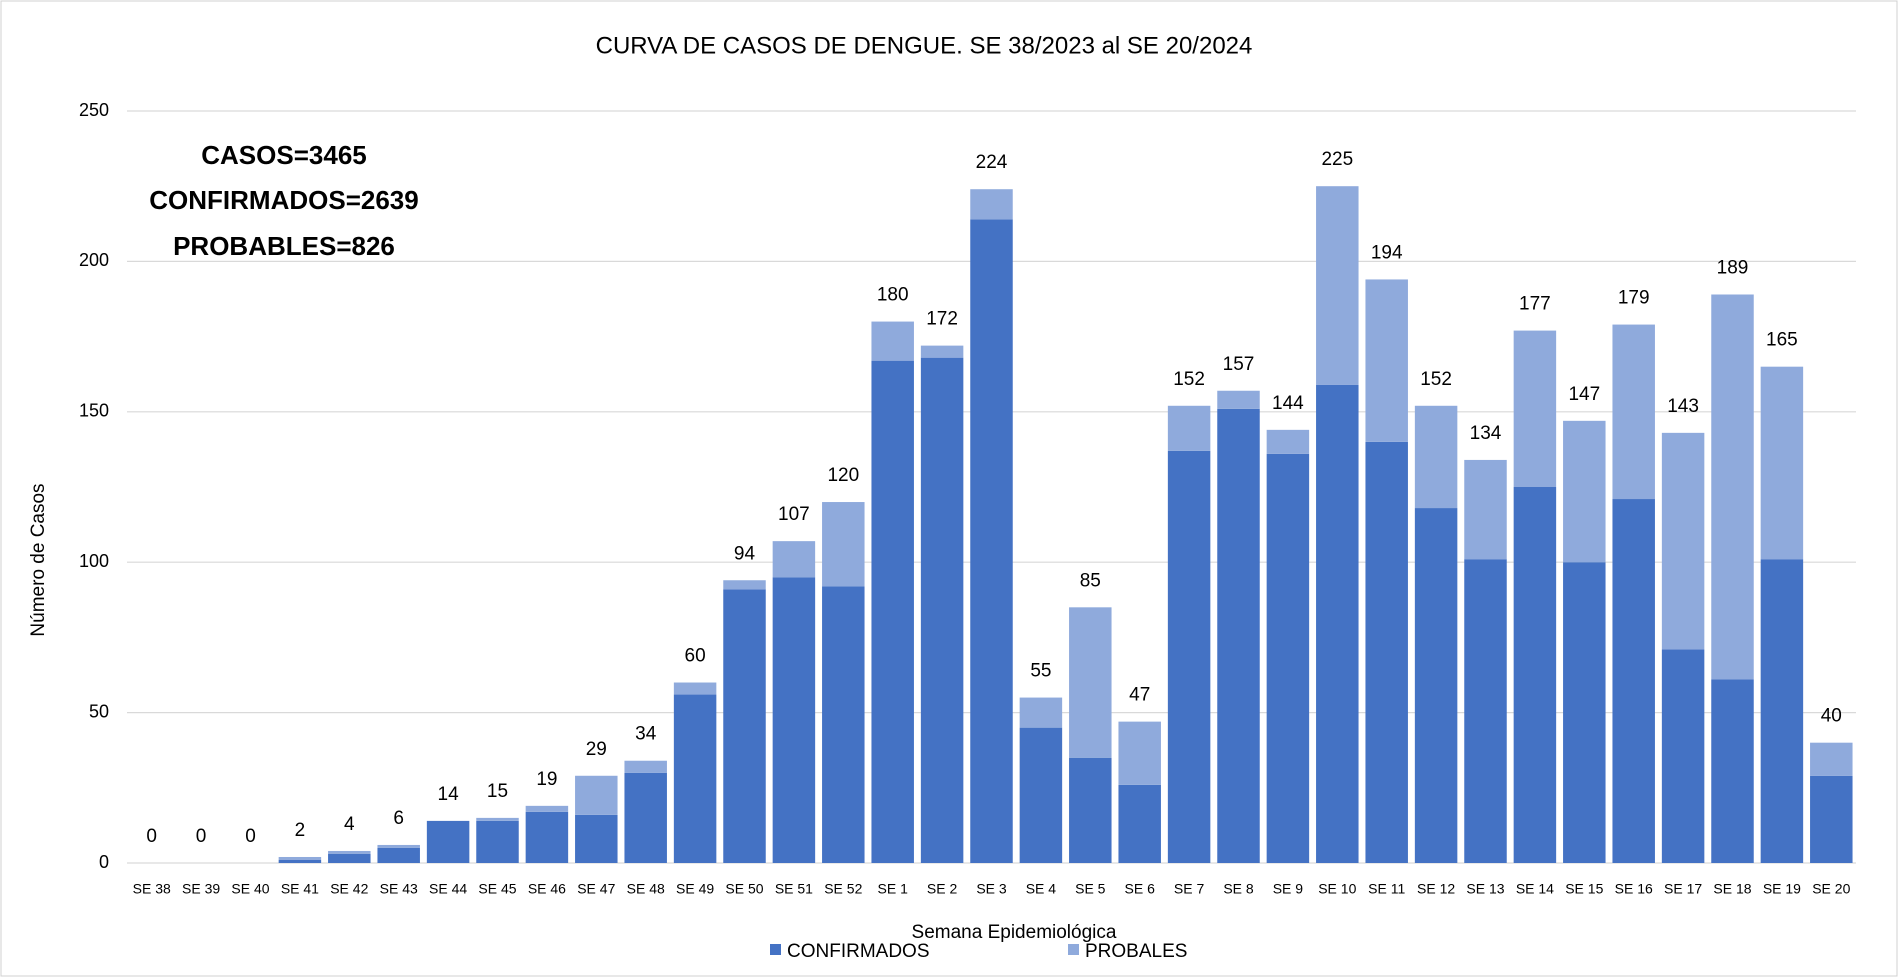 This screenshot has width=1898, height=977. Describe the element at coordinates (284, 246) in the screenshot. I see `annotation: PROBABLES=826` at that location.